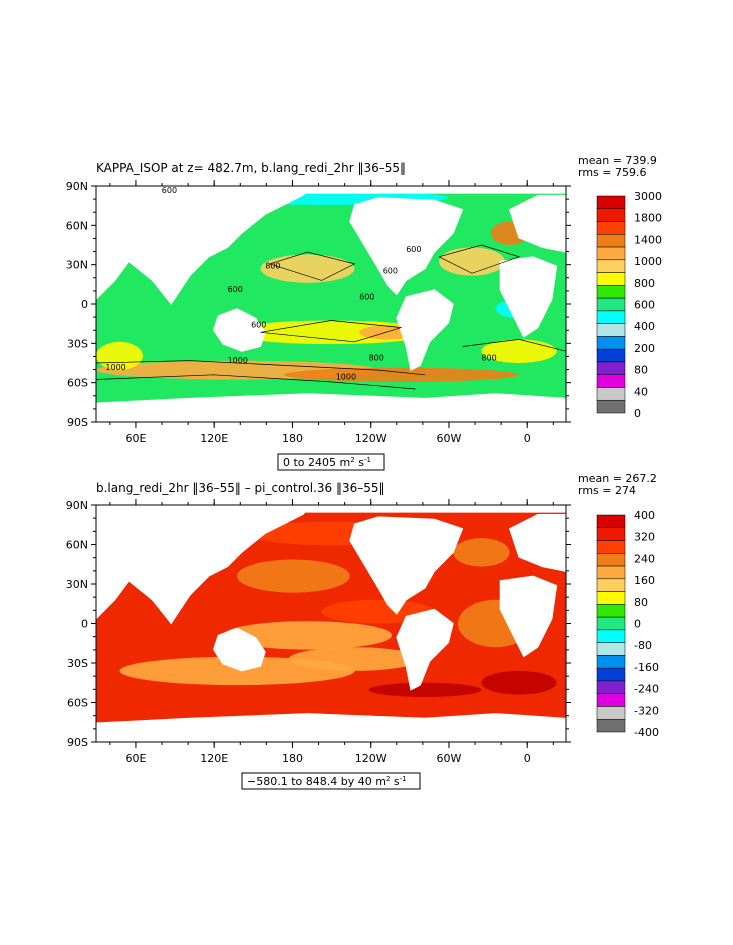  I want to click on mean-stat: mean = 267.2, so click(617, 478).